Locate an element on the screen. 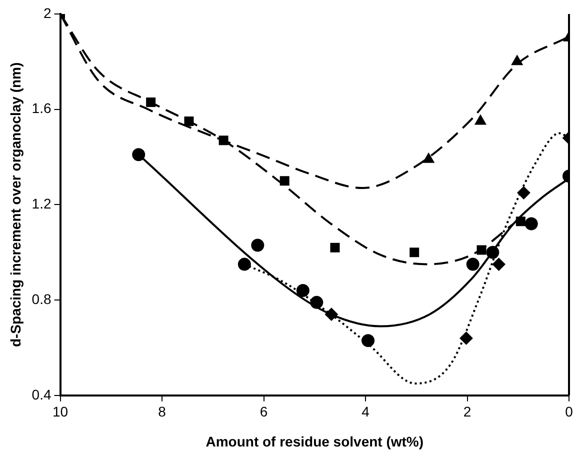  x-tick-label: 0 is located at coordinates (569, 412).